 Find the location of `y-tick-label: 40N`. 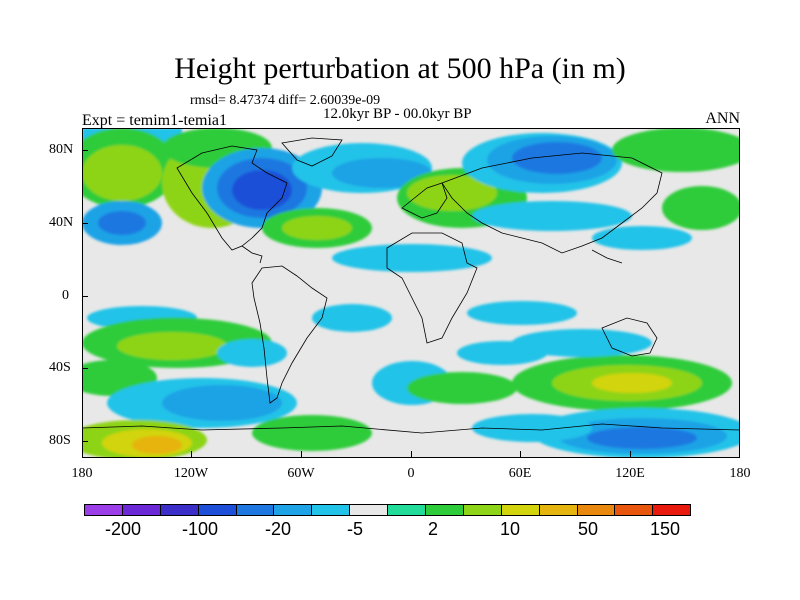

y-tick-label: 40N is located at coordinates (61, 222).